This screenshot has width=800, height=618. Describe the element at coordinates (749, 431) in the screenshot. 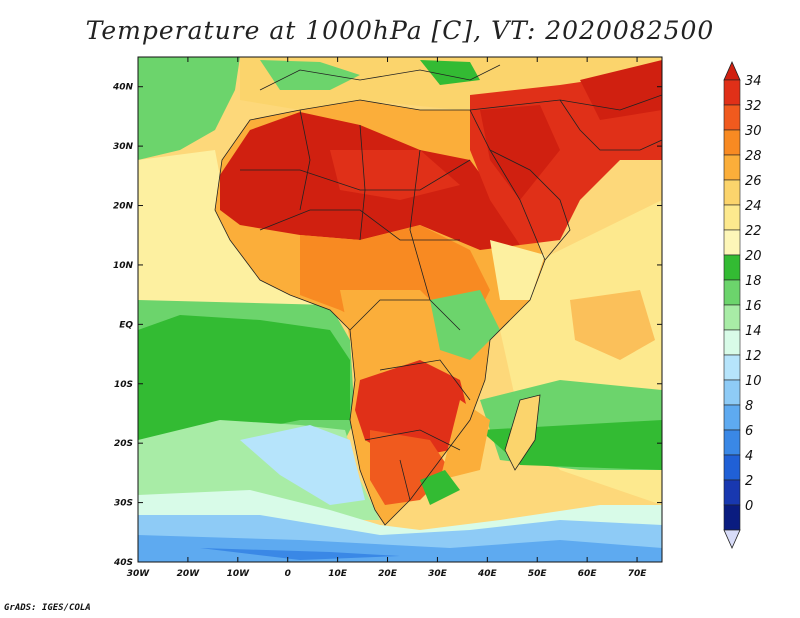

I see `colorbar-label: 6` at that location.